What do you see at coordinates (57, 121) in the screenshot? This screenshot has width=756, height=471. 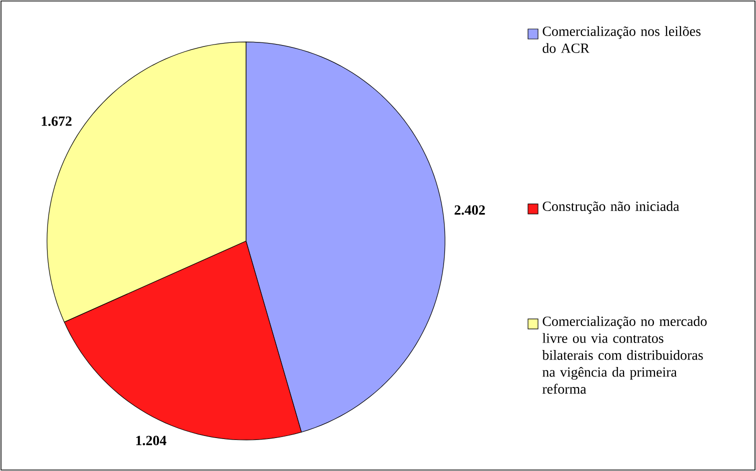 I see `data-label: 1.672` at bounding box center [57, 121].